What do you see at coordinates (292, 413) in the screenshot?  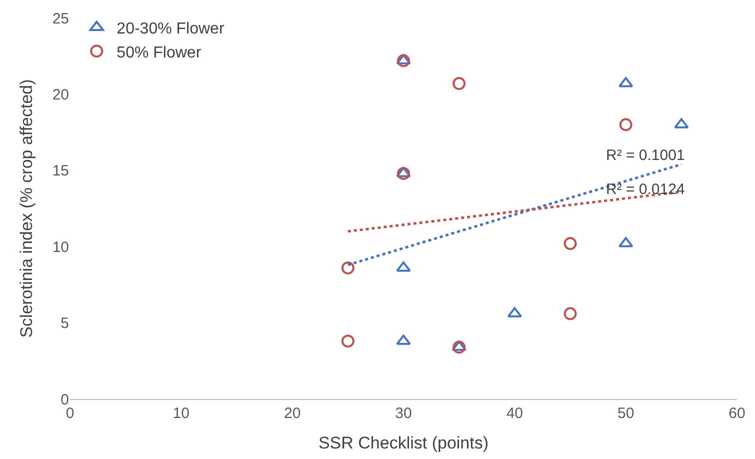 I see `x-tick-label: 20` at bounding box center [292, 413].